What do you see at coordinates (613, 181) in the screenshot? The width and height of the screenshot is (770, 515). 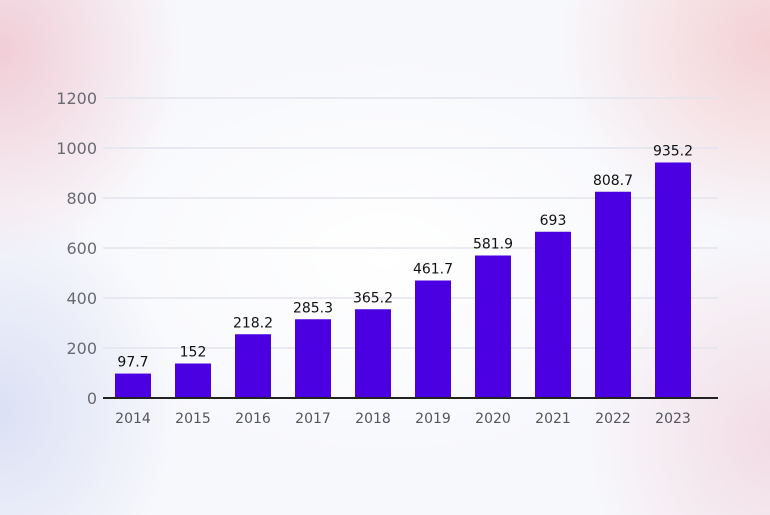 I see `data-label: 808.7` at bounding box center [613, 181].